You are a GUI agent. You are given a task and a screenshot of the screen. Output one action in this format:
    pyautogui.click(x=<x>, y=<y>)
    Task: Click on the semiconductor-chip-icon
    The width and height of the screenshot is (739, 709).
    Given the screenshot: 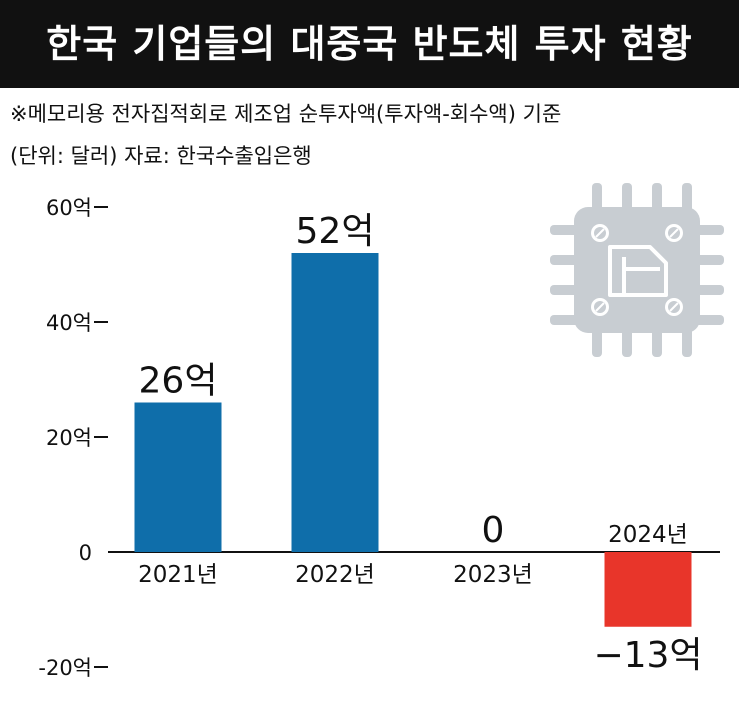 What is the action you would take?
    pyautogui.click(x=637, y=270)
    